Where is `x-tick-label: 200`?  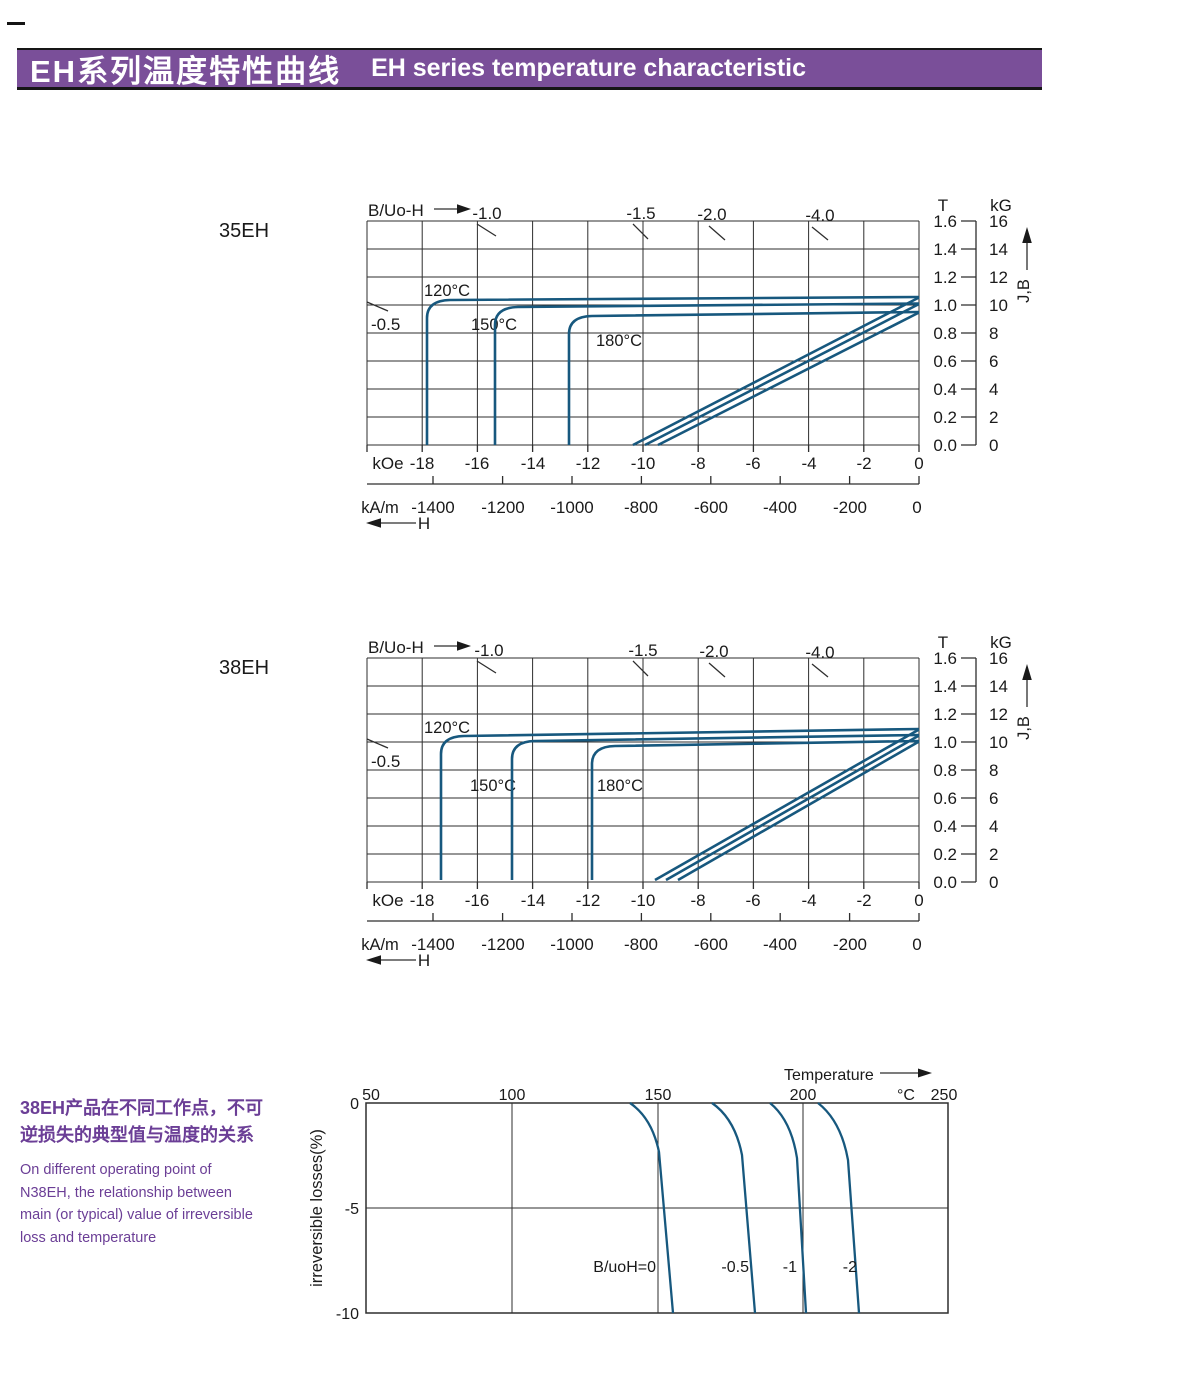
x-tick-label: 200 is located at coordinates (803, 1095).